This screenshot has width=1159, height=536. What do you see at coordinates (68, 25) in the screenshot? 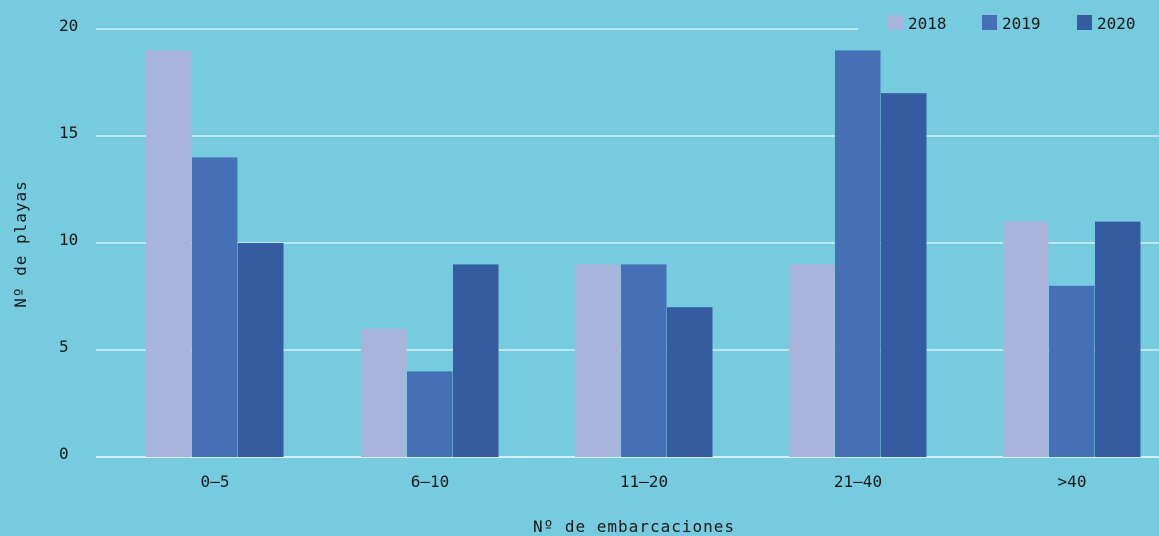
I see `y-tick-label: 20` at bounding box center [68, 25].